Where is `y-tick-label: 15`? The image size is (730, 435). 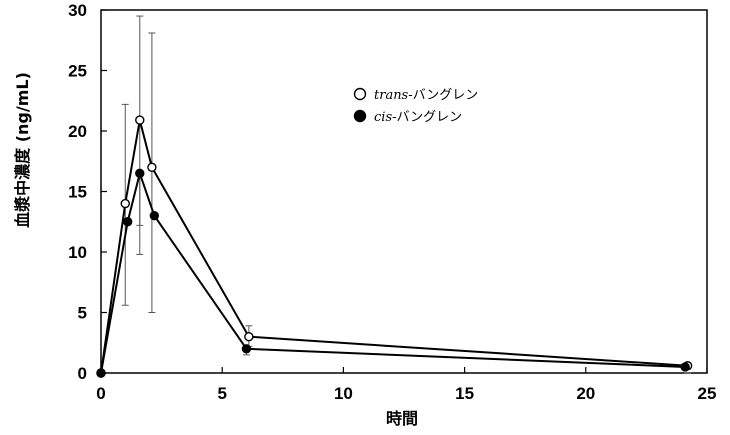 y-tick-label: 15 is located at coordinates (77, 192).